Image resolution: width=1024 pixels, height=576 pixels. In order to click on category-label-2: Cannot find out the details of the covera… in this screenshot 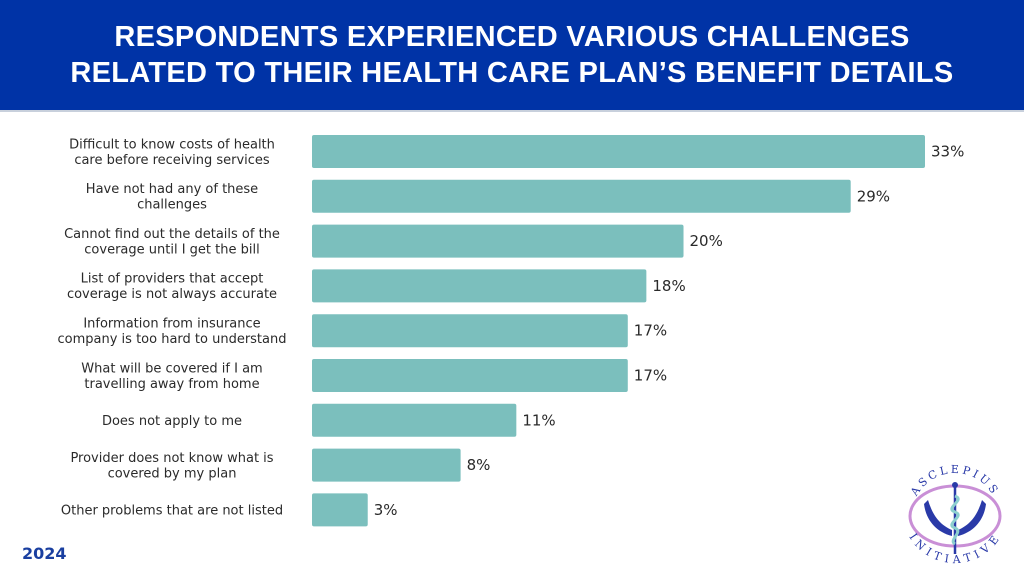, I will do `click(172, 242)`.